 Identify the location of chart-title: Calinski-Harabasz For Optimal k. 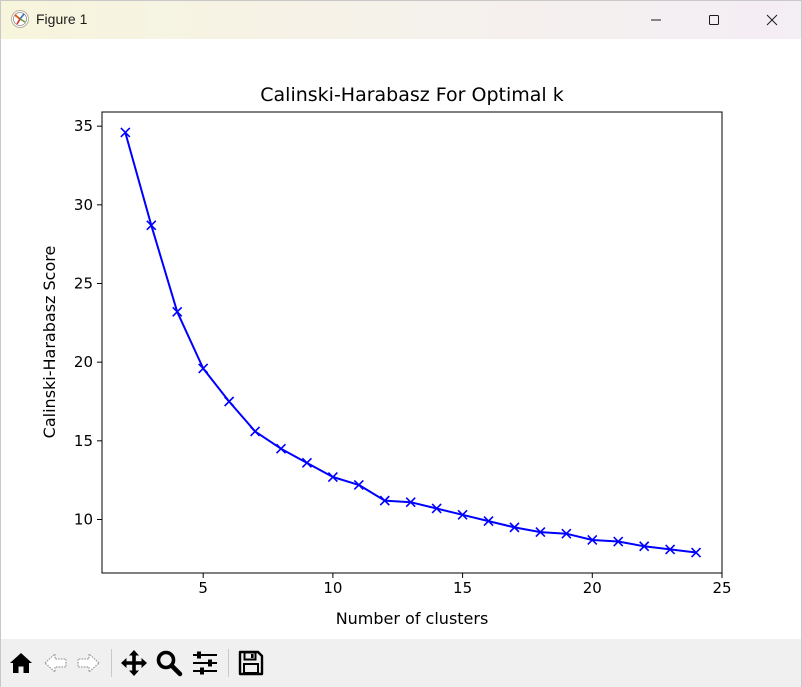
(412, 95).